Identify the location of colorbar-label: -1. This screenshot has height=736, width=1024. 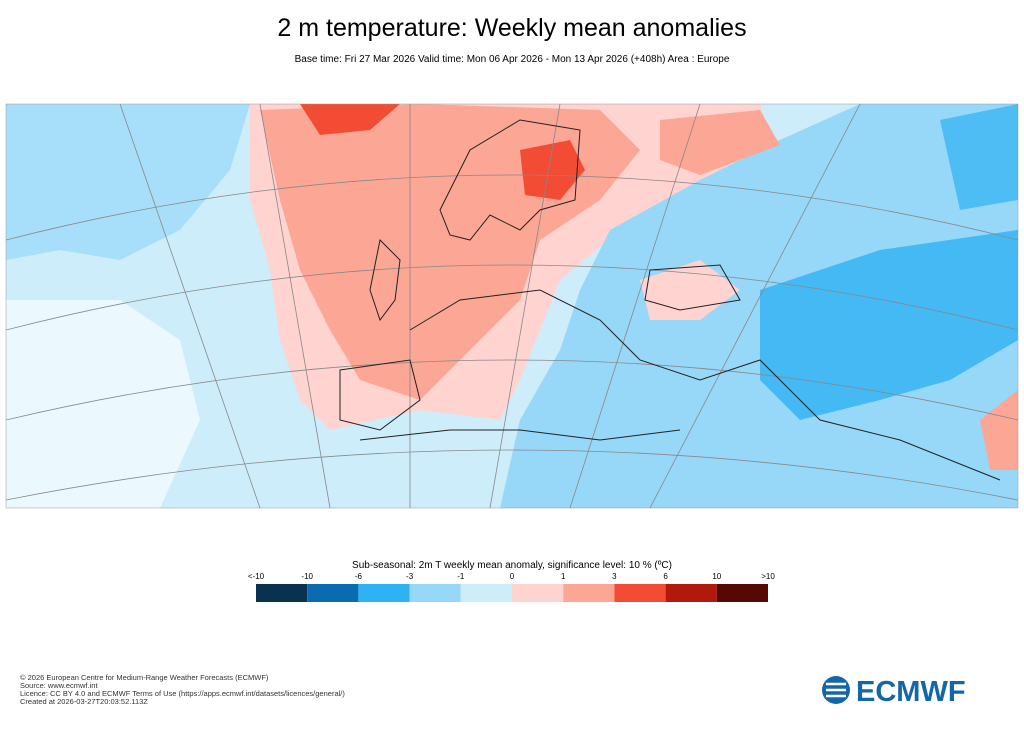
(461, 576).